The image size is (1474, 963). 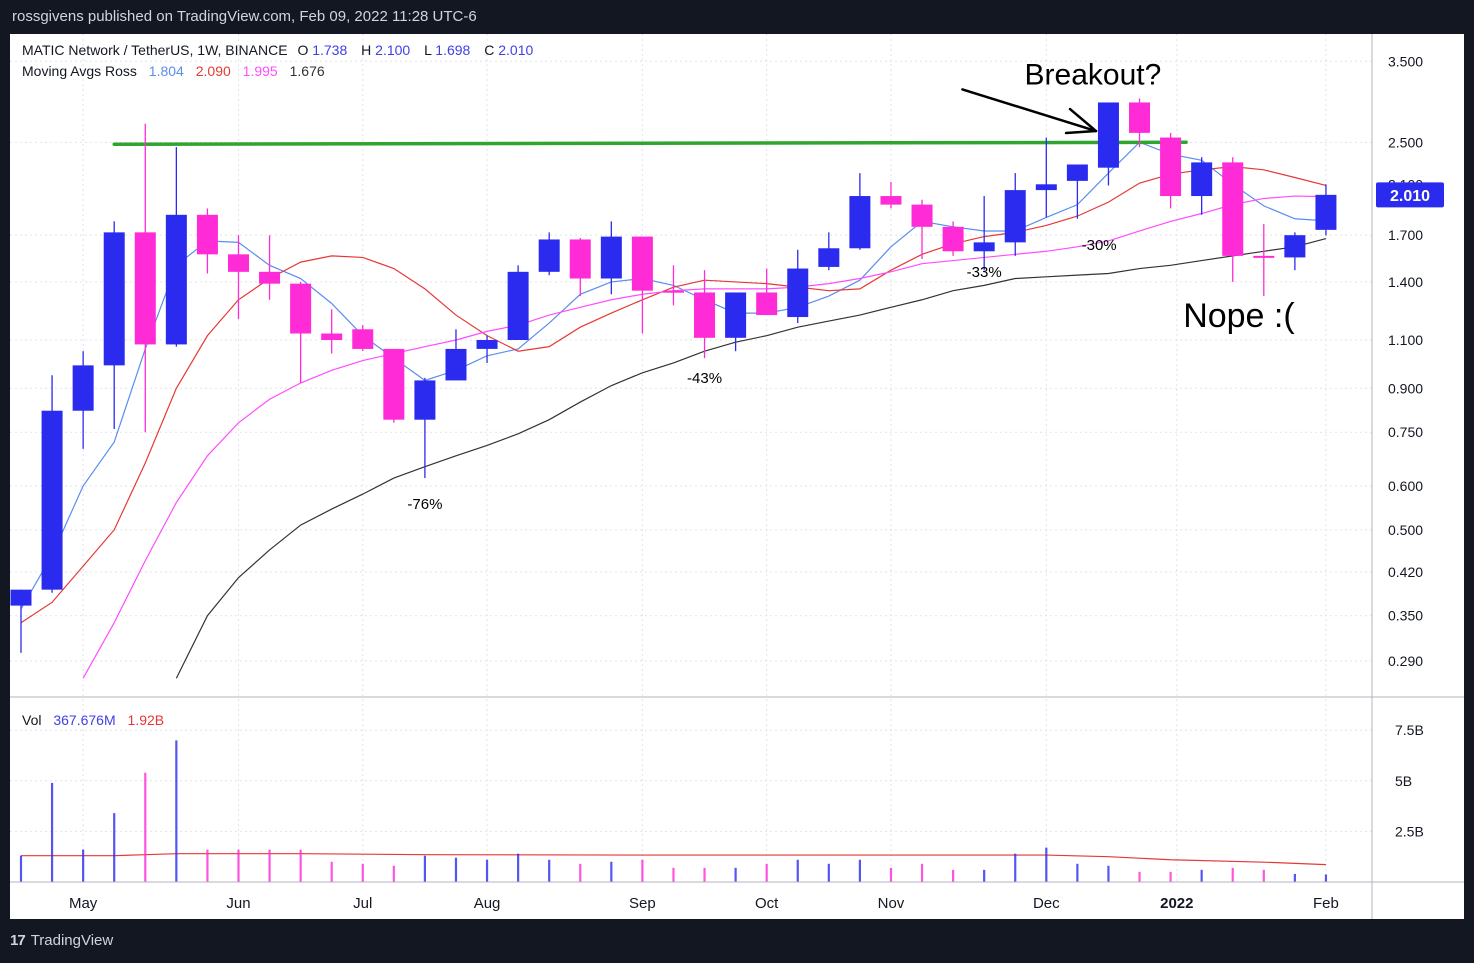 What do you see at coordinates (1093, 74) in the screenshot?
I see `annotation-breakout: Breakout?` at bounding box center [1093, 74].